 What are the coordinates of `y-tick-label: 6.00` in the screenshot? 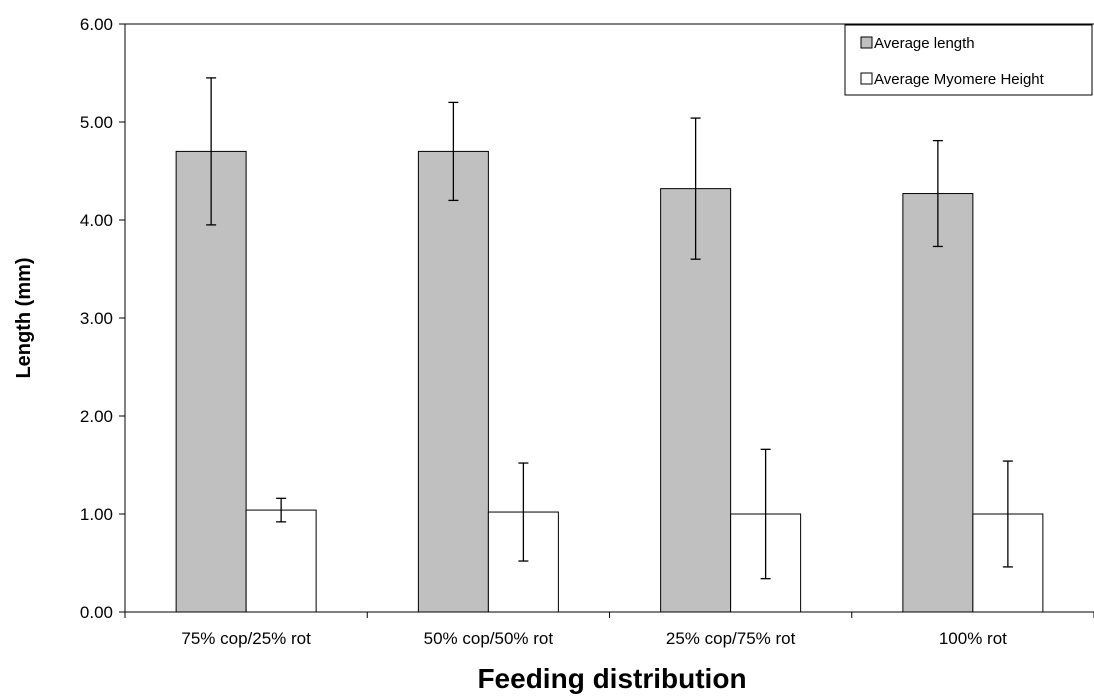 It's located at (96, 24).